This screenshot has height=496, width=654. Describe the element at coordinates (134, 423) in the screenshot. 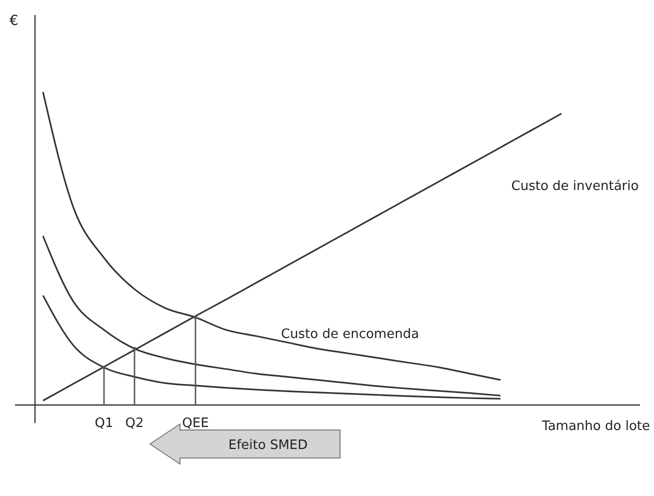

I see `x-tick-label: Q2` at that location.